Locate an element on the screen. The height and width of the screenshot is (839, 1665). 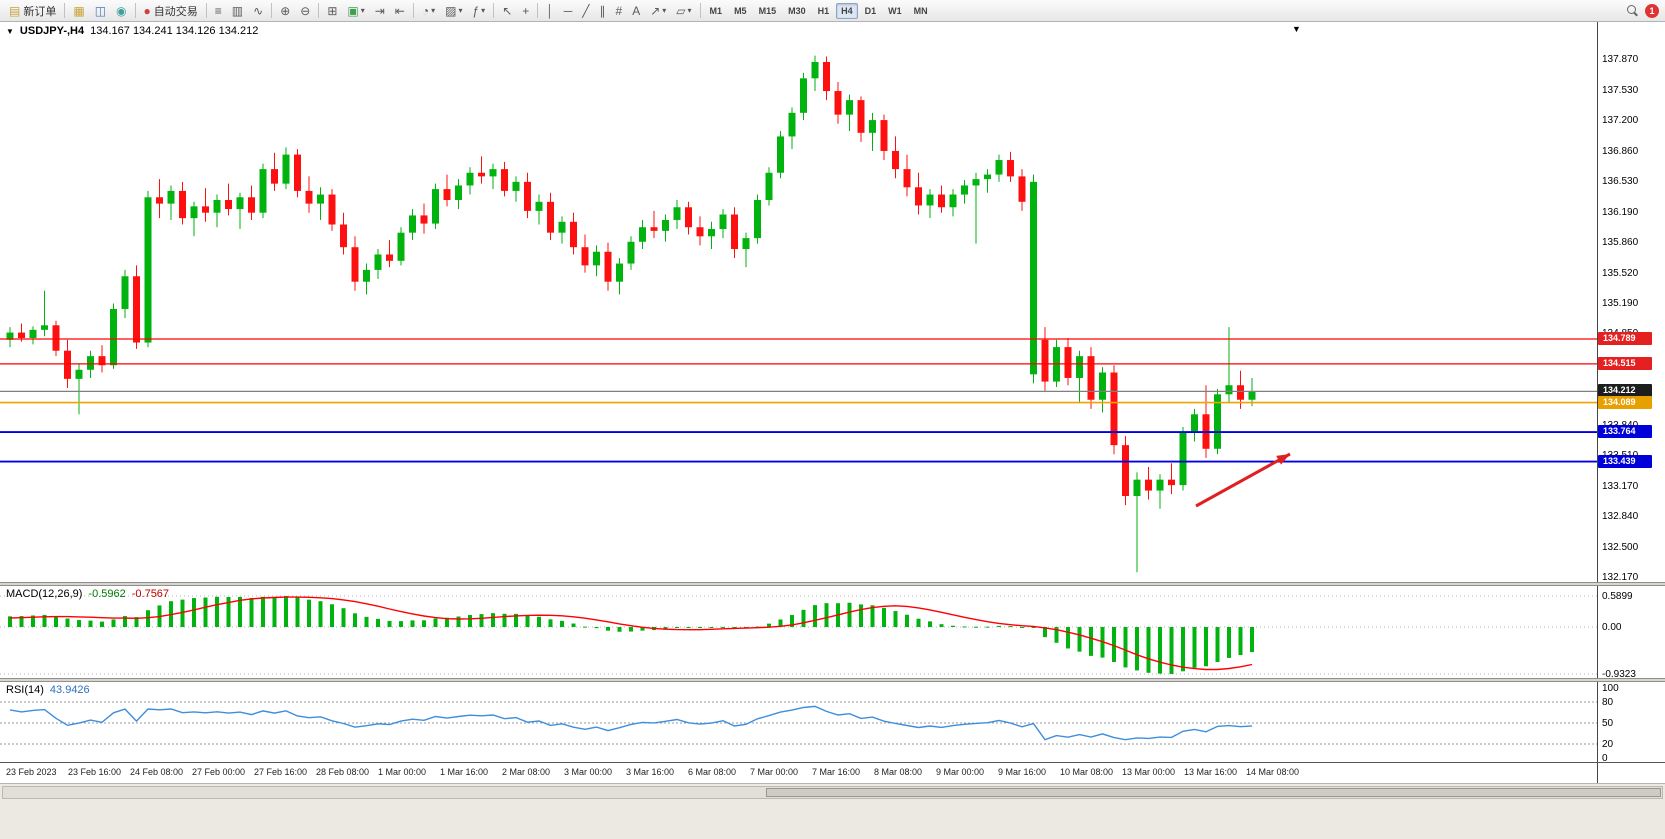
autotrading-icon: ● is located at coordinates (147, 10).